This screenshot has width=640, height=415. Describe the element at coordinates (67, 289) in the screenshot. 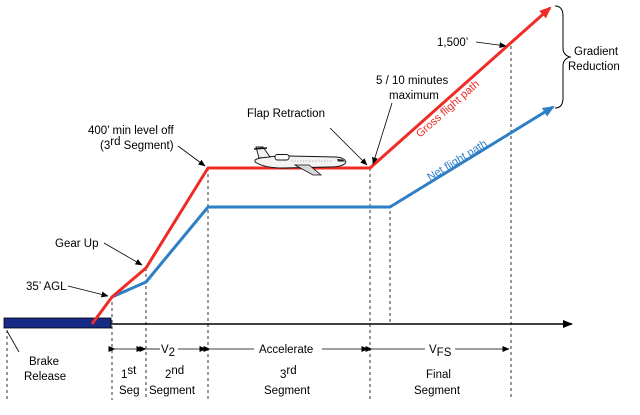

I see `callout-35-agl: 35’ AGL` at that location.